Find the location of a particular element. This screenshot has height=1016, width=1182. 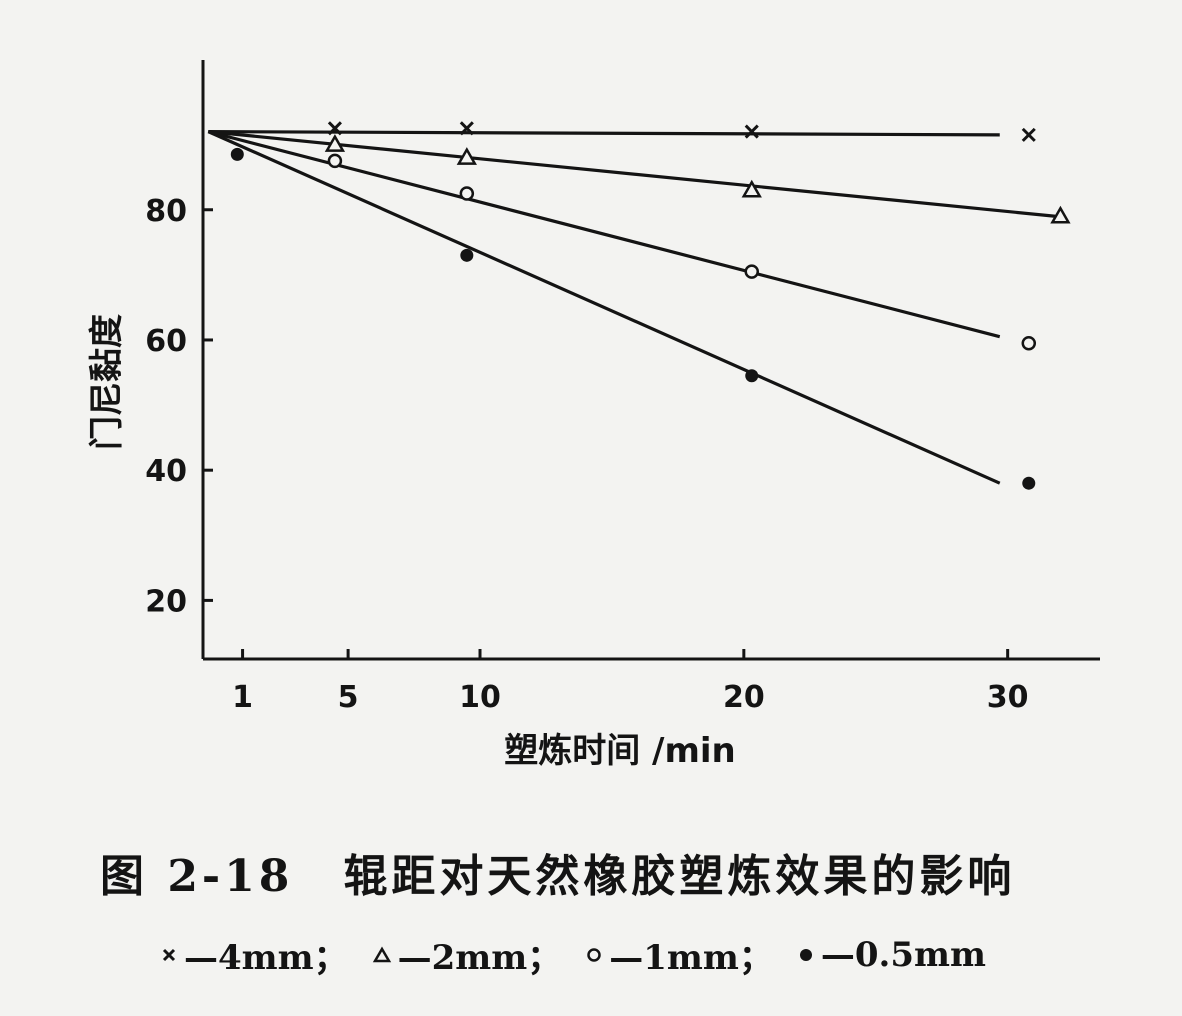

x-tick-label: 10 is located at coordinates (480, 697).